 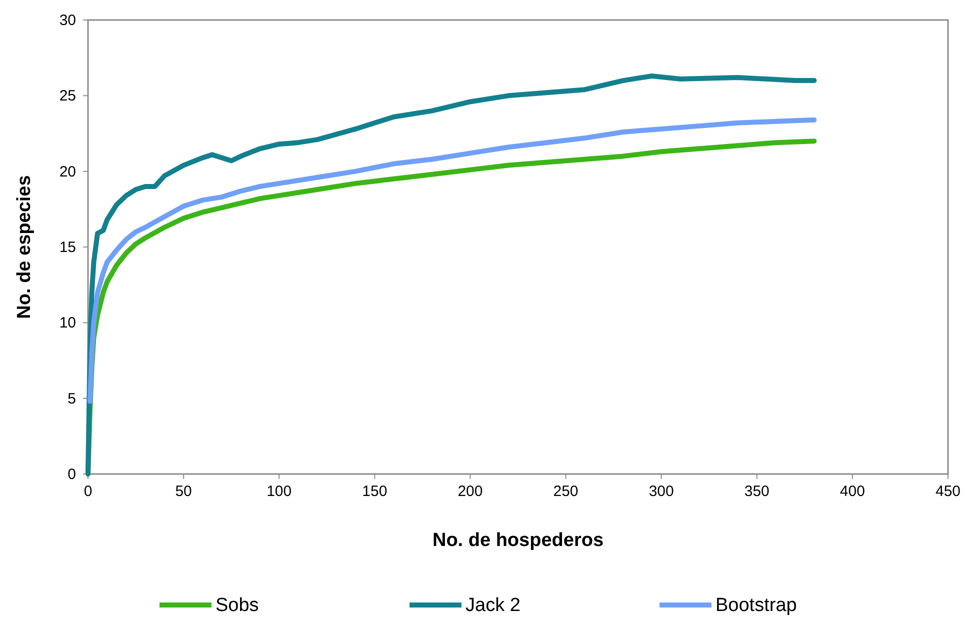 I want to click on x-tick-label: 250, so click(x=565, y=491).